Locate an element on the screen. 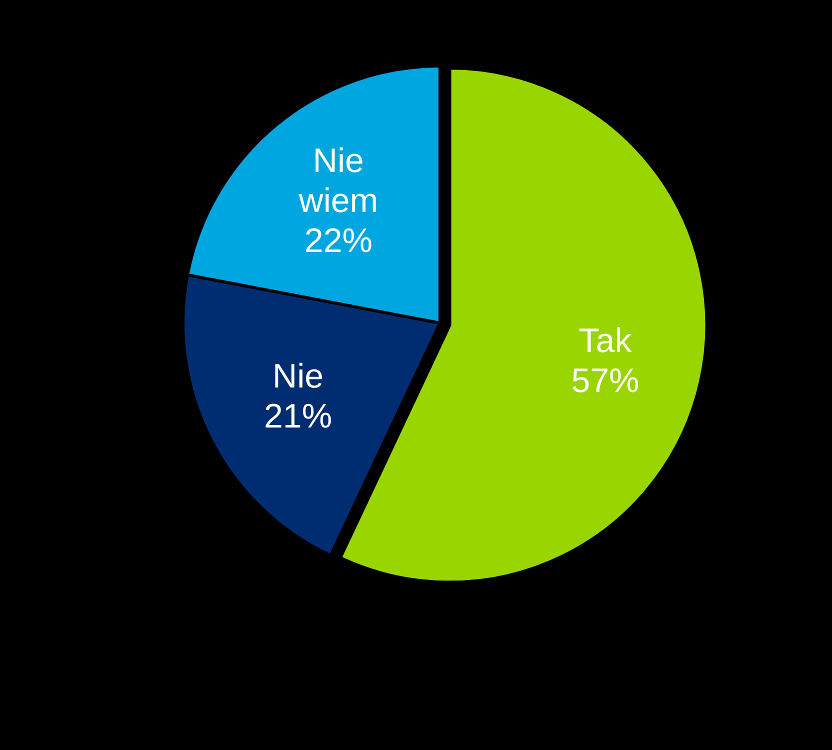 The image size is (832, 750). data-label: 57% is located at coordinates (605, 381).